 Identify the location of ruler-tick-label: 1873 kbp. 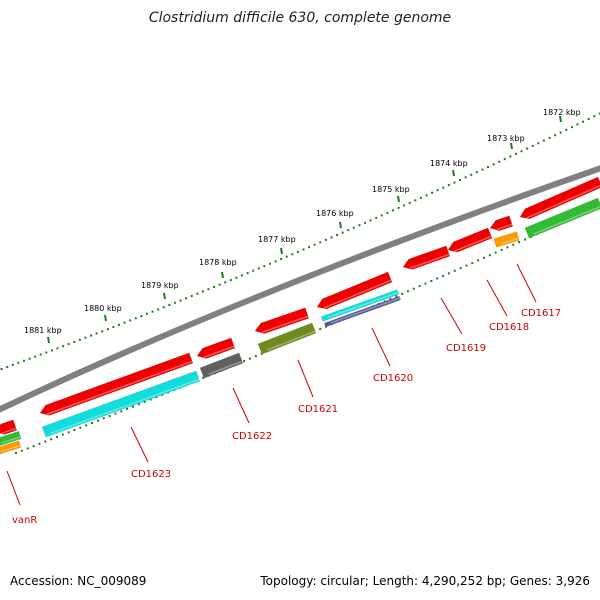
(506, 138).